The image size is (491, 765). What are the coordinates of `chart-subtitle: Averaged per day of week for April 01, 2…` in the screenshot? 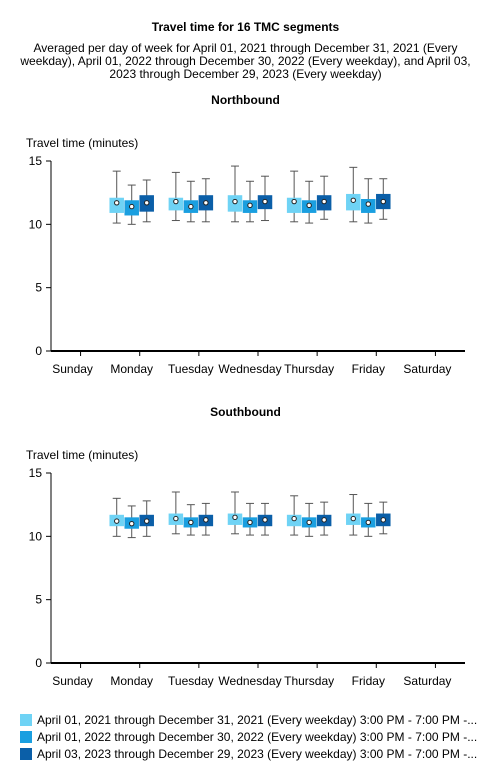 It's located at (245, 61).